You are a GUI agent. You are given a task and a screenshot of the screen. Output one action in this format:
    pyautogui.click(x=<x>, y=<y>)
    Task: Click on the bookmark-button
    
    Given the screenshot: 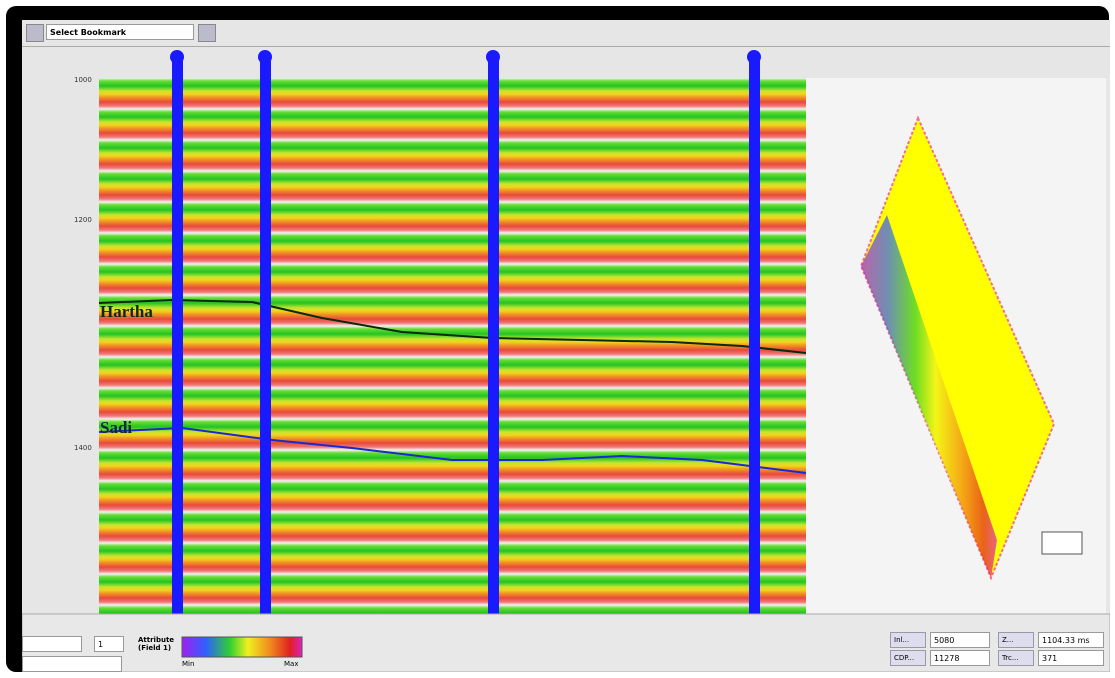 What is the action you would take?
    pyautogui.click(x=207, y=33)
    